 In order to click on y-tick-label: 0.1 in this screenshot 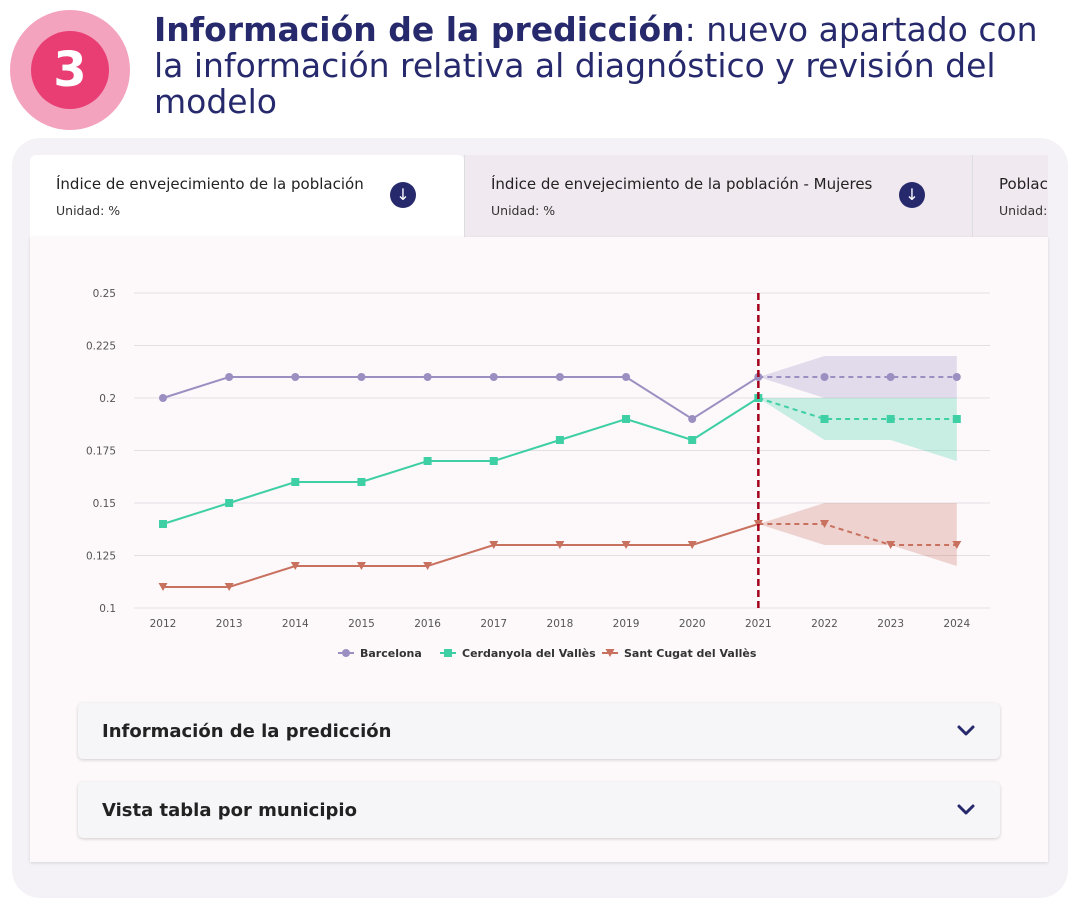, I will do `click(107, 609)`.